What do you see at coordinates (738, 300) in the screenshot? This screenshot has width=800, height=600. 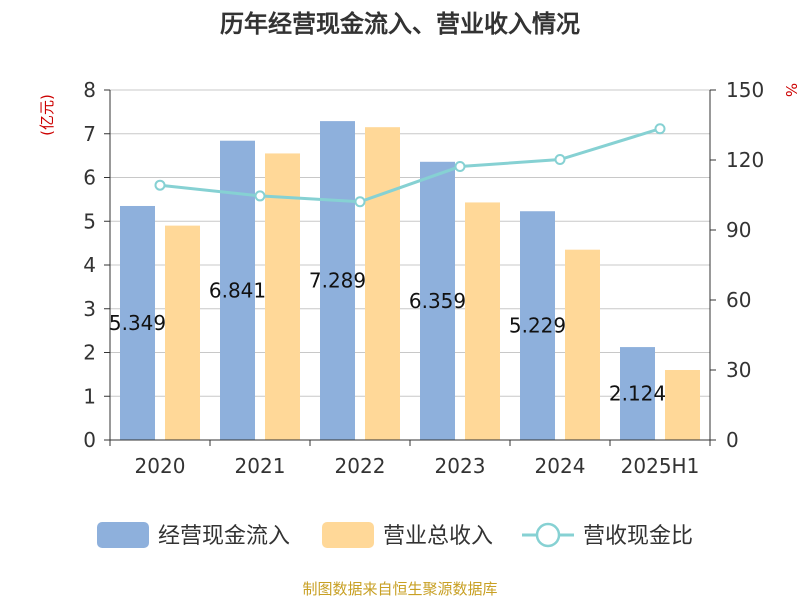 I see `right-tick-label: 60` at bounding box center [738, 300].